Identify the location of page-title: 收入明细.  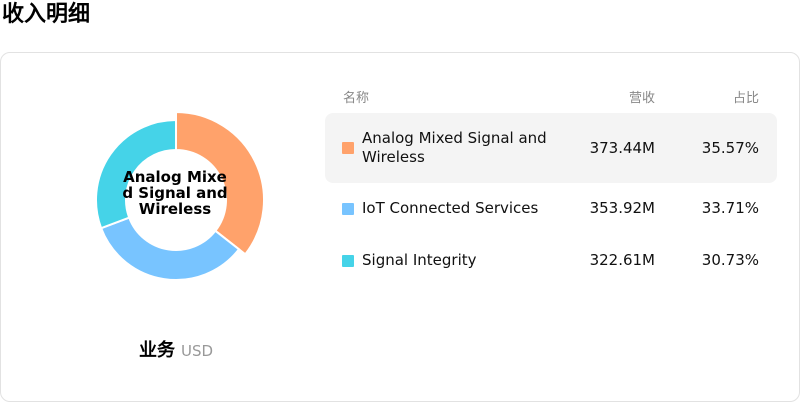
(46, 14).